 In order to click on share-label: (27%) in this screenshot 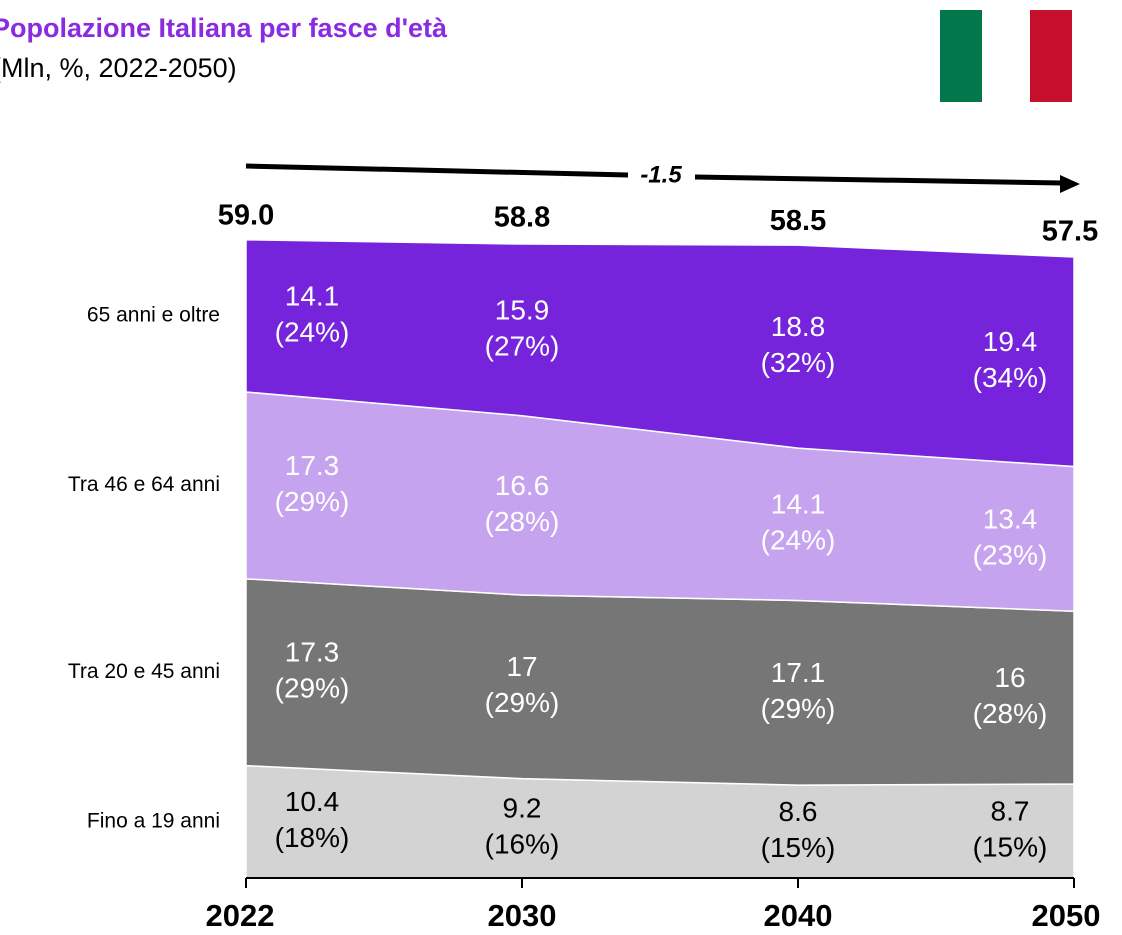, I will do `click(522, 345)`.